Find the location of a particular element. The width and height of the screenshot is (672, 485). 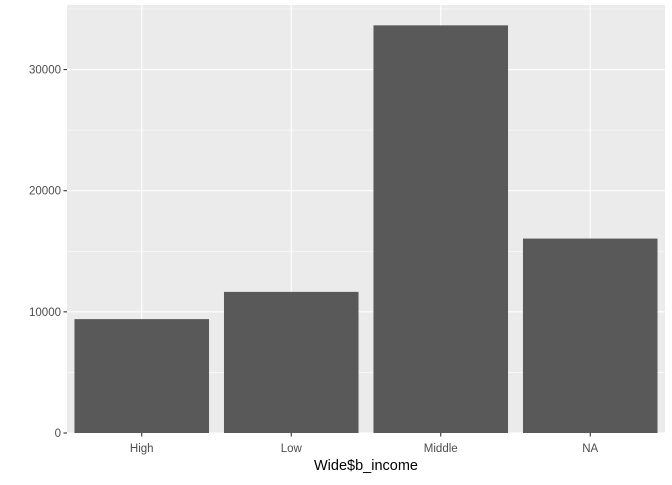

x-axis-title: Wide$b_income is located at coordinates (366, 466).